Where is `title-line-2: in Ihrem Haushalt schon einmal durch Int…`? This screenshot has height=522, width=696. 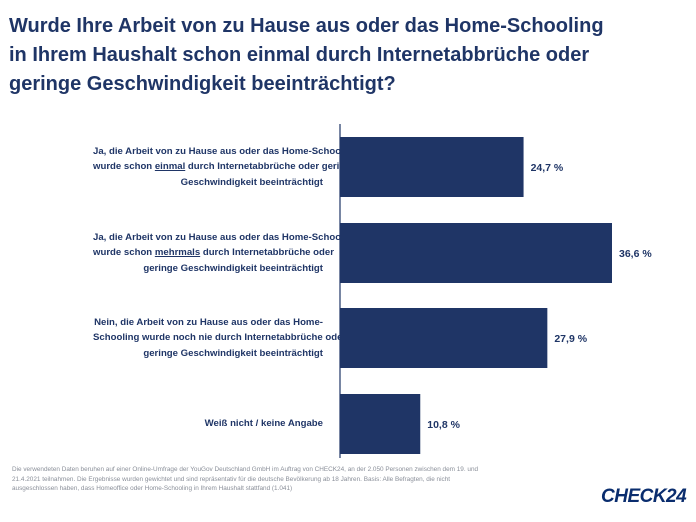 title-line-2: in Ihrem Haushalt schon einmal durch Int… is located at coordinates (299, 55).